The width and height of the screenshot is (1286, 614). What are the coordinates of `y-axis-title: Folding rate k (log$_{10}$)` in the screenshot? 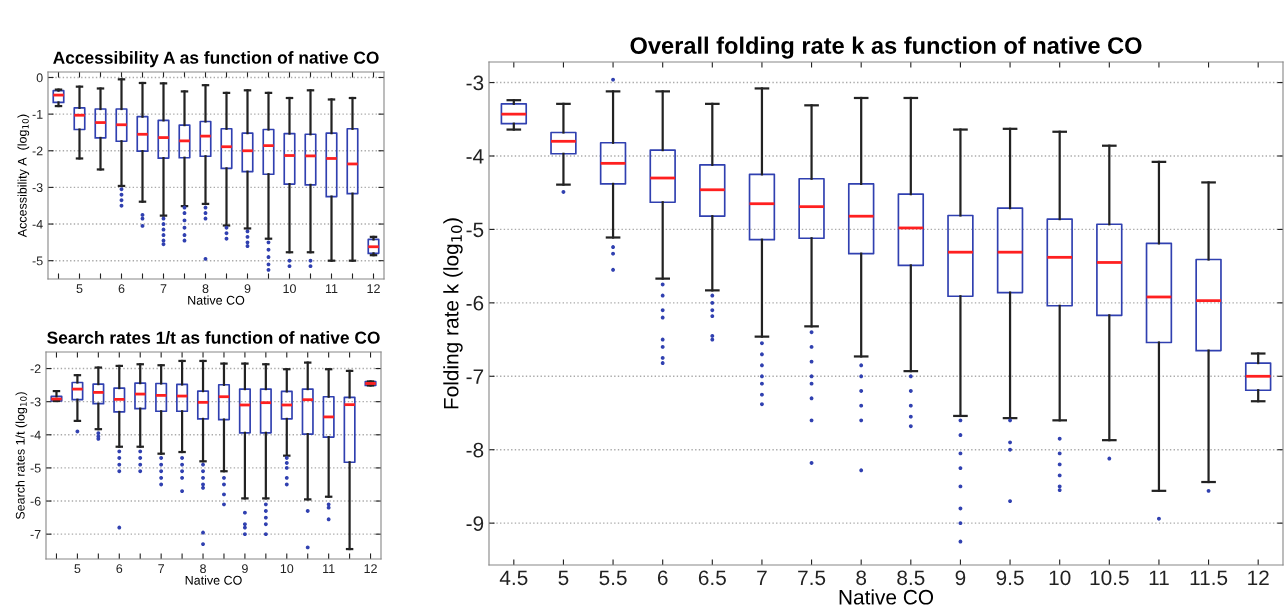 It's located at (453, 313).